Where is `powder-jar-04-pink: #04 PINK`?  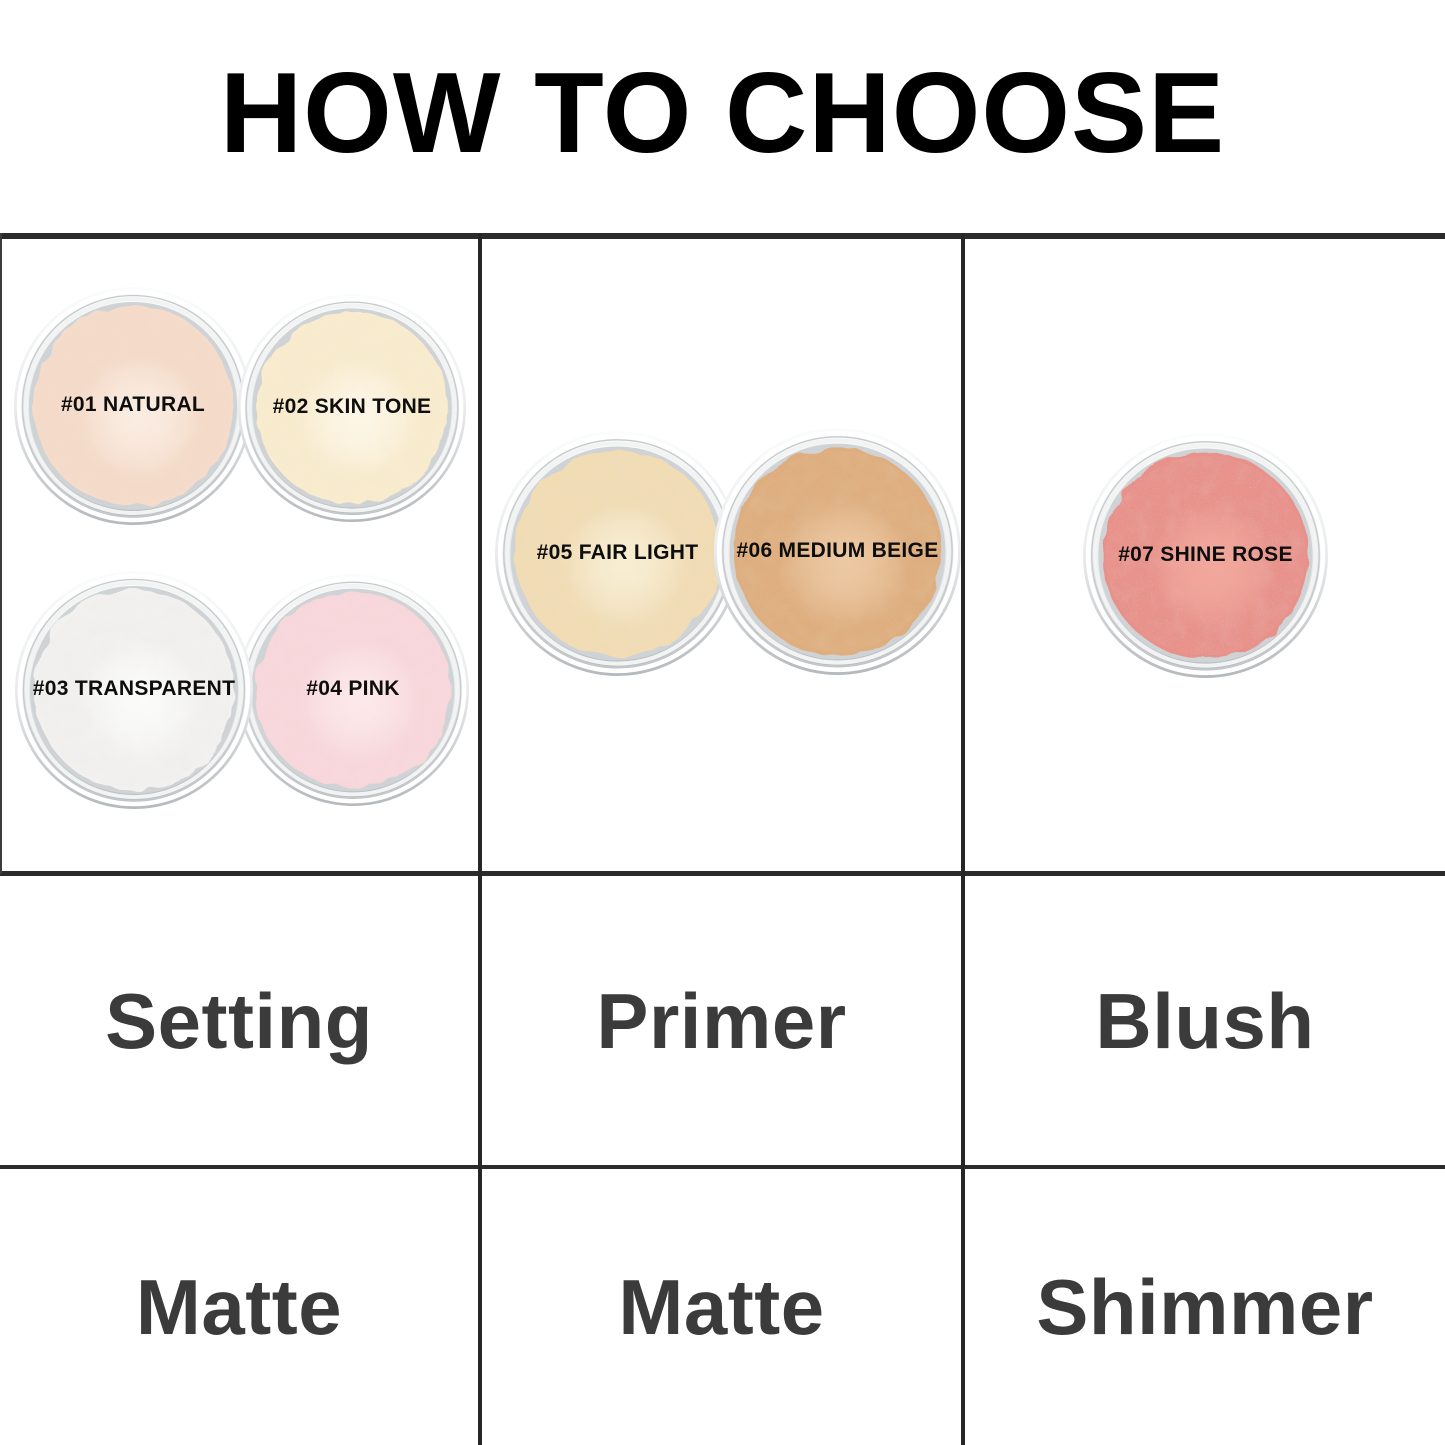
powder-jar-04-pink: #04 PINK is located at coordinates (353, 690).